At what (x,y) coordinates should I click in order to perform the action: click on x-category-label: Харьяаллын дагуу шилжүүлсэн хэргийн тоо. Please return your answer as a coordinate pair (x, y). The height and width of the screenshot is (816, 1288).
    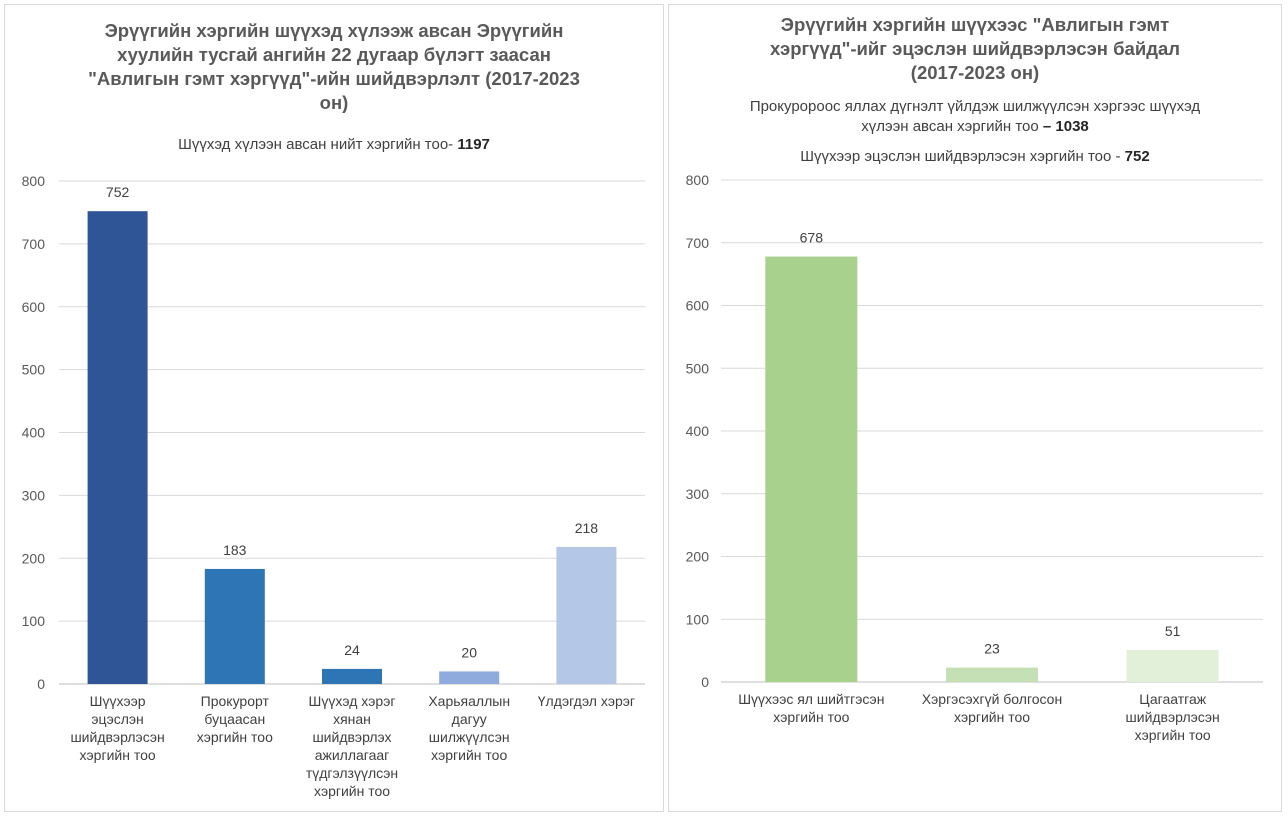
    Looking at the image, I should click on (469, 728).